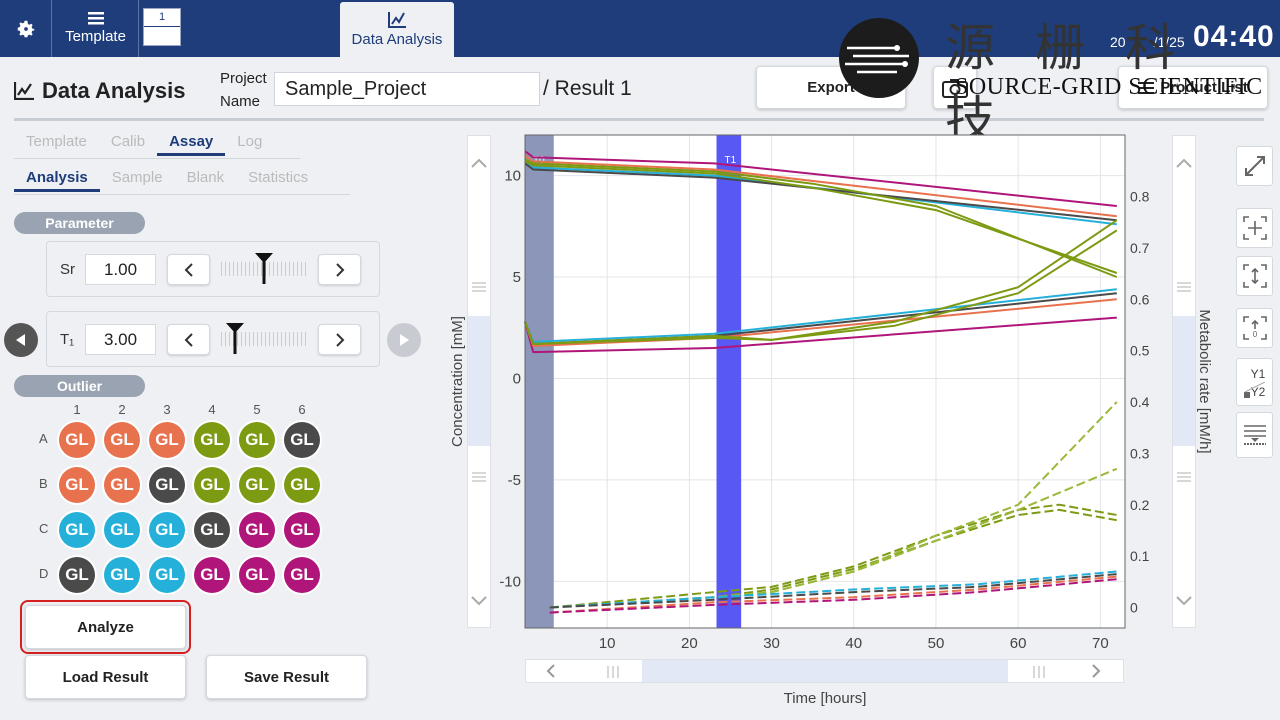 The width and height of the screenshot is (1280, 720). Describe the element at coordinates (1184, 163) in the screenshot. I see `chevron-up-icon` at that location.